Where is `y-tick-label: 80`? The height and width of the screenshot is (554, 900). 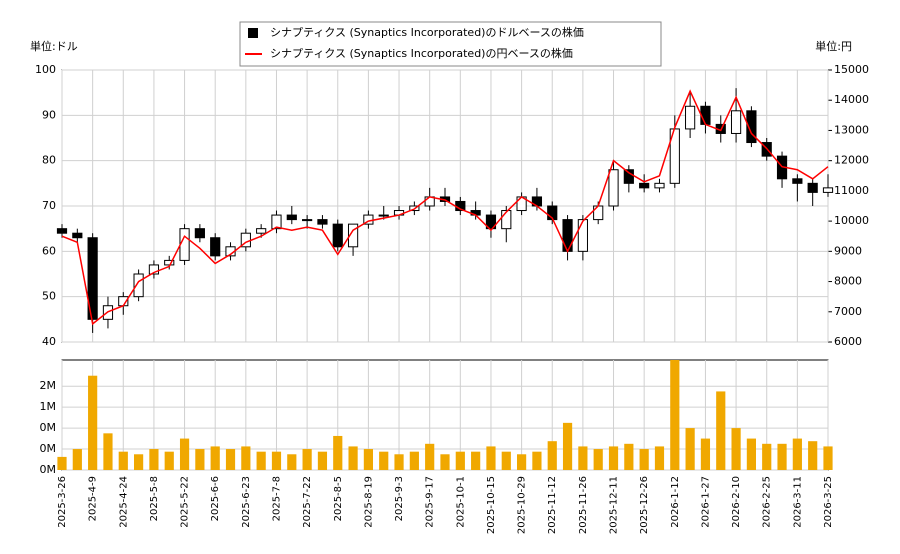 y-tick-label: 80 is located at coordinates (49, 160).